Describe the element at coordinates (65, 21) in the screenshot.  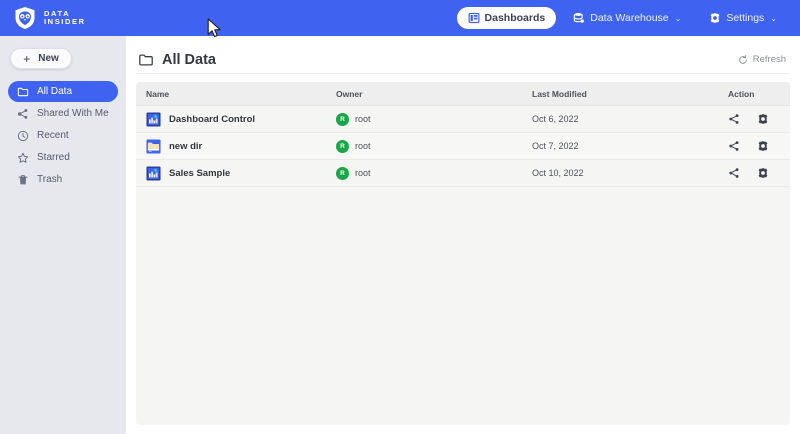
I see `brand-line-2: INSIDER` at that location.